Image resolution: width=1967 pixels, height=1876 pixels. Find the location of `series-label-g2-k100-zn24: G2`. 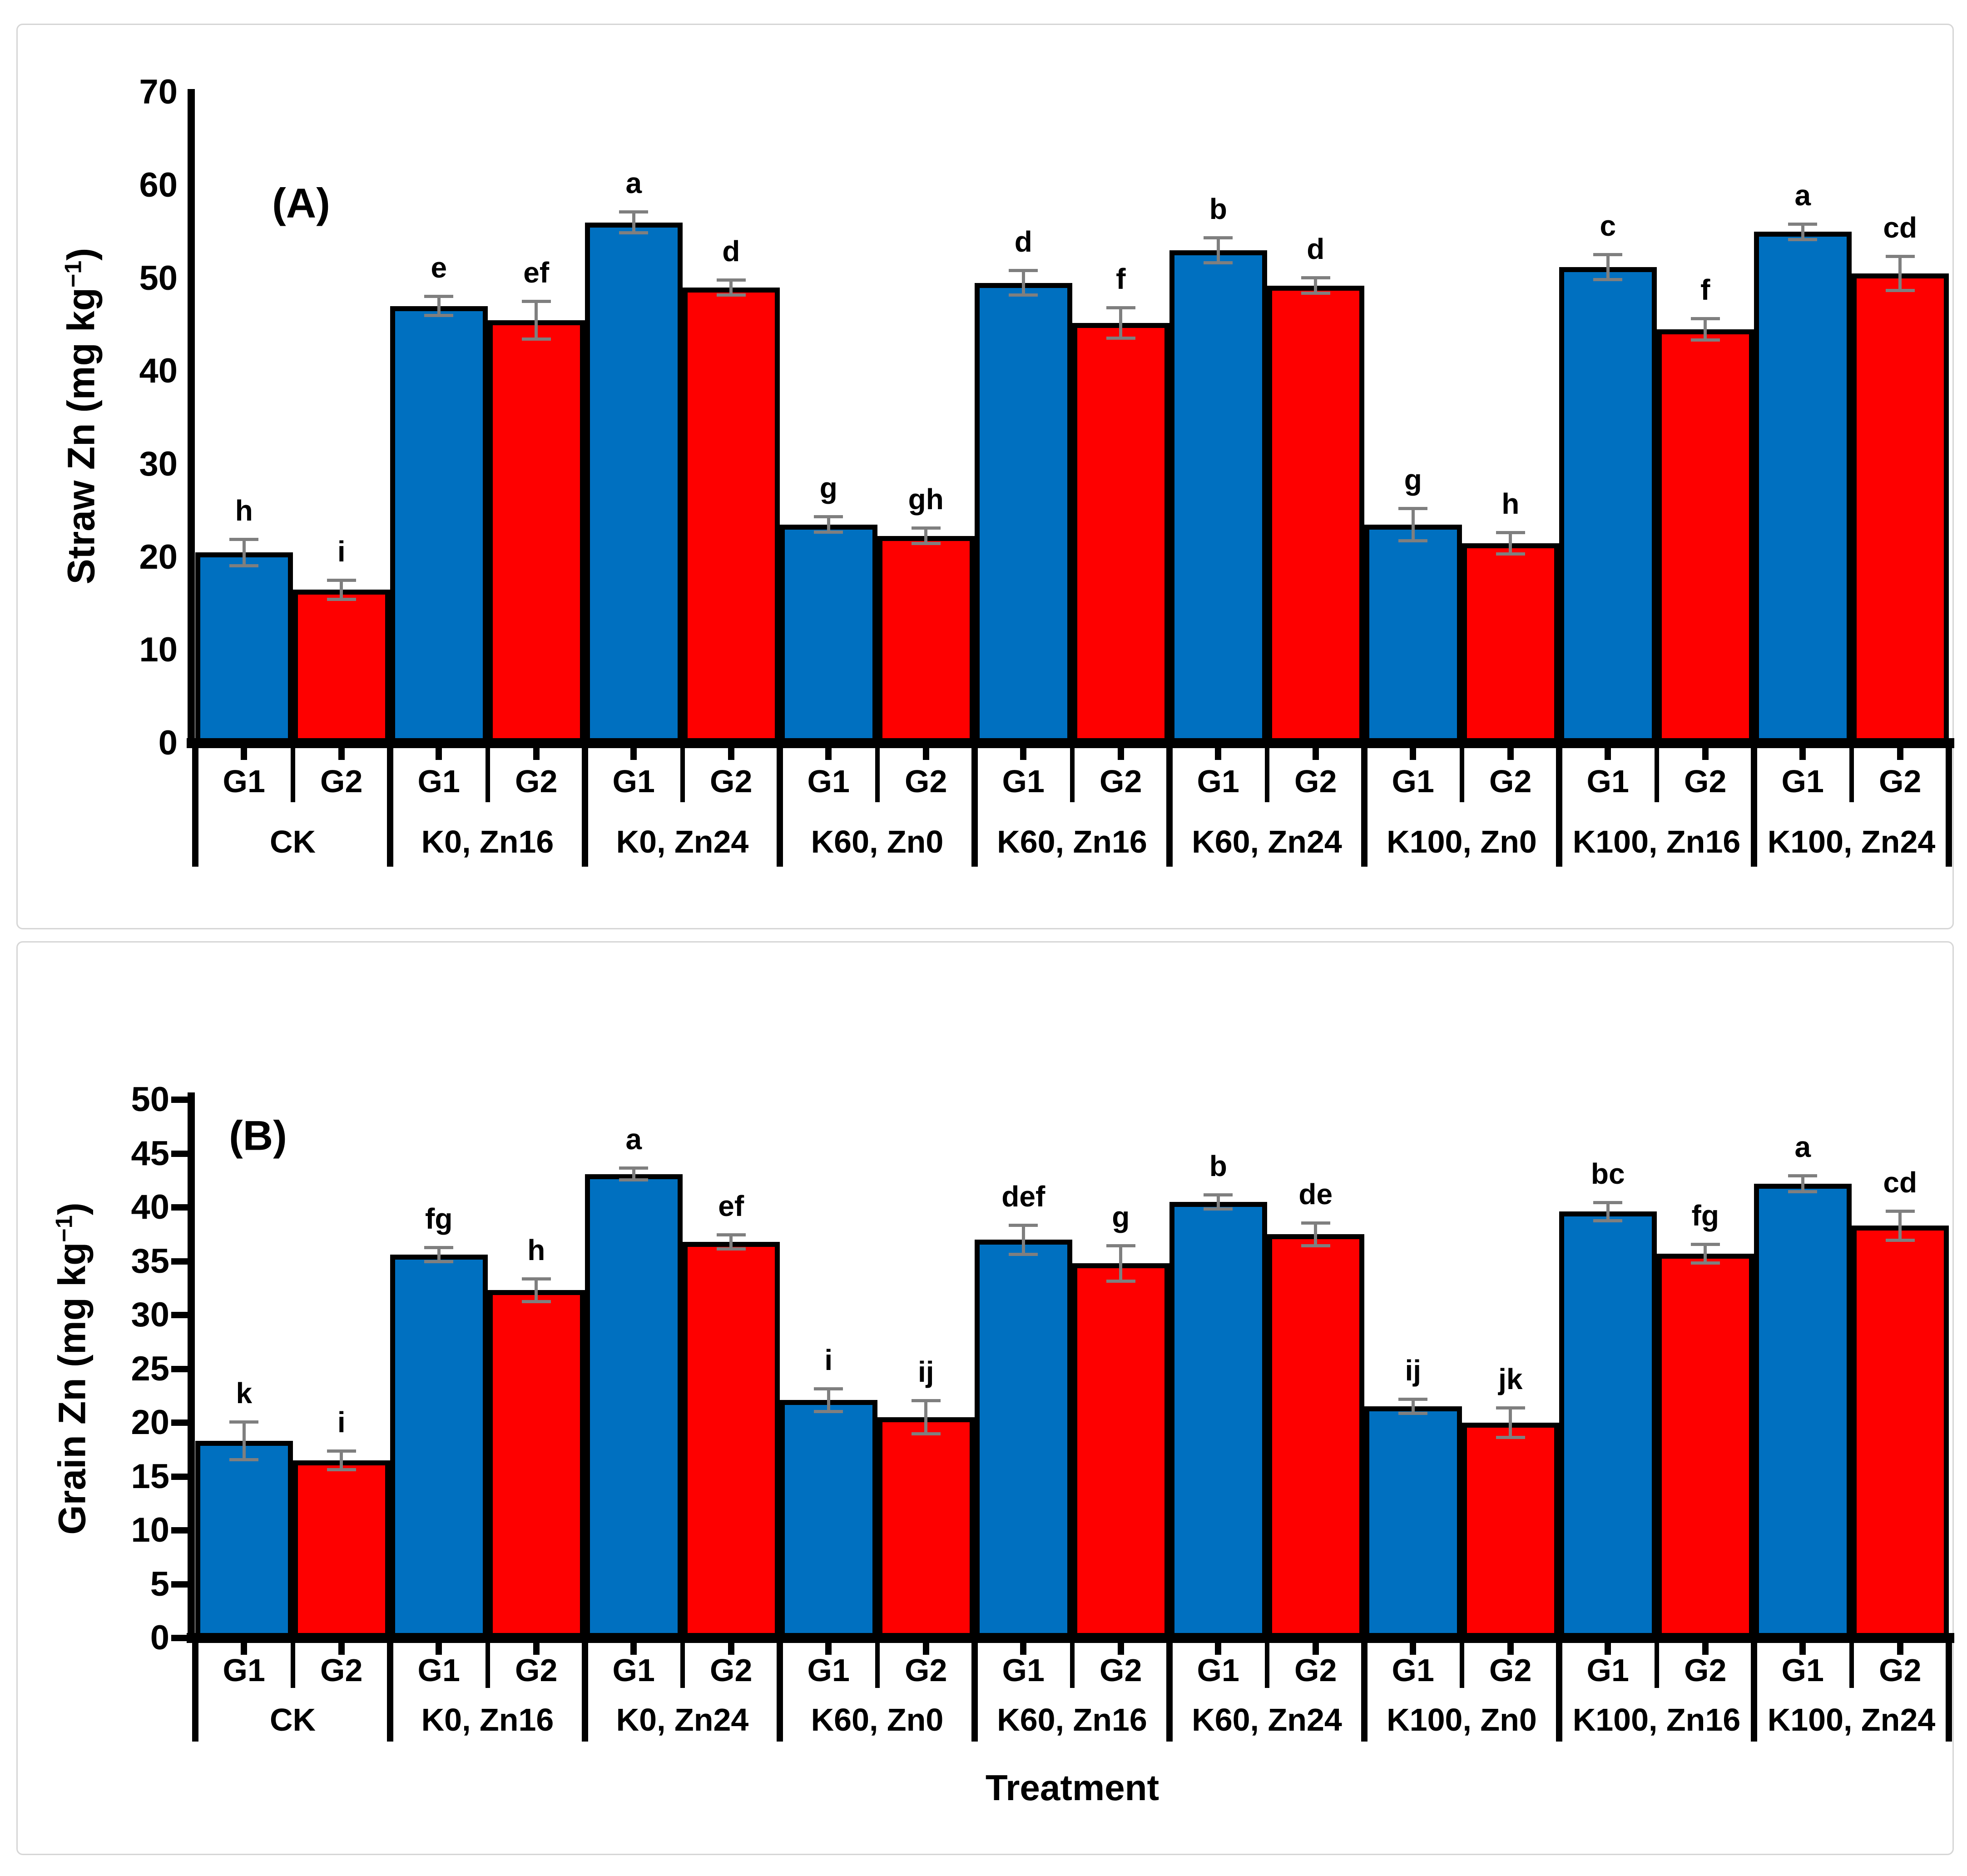

series-label-g2-k100-zn24: G2 is located at coordinates (1900, 1670).